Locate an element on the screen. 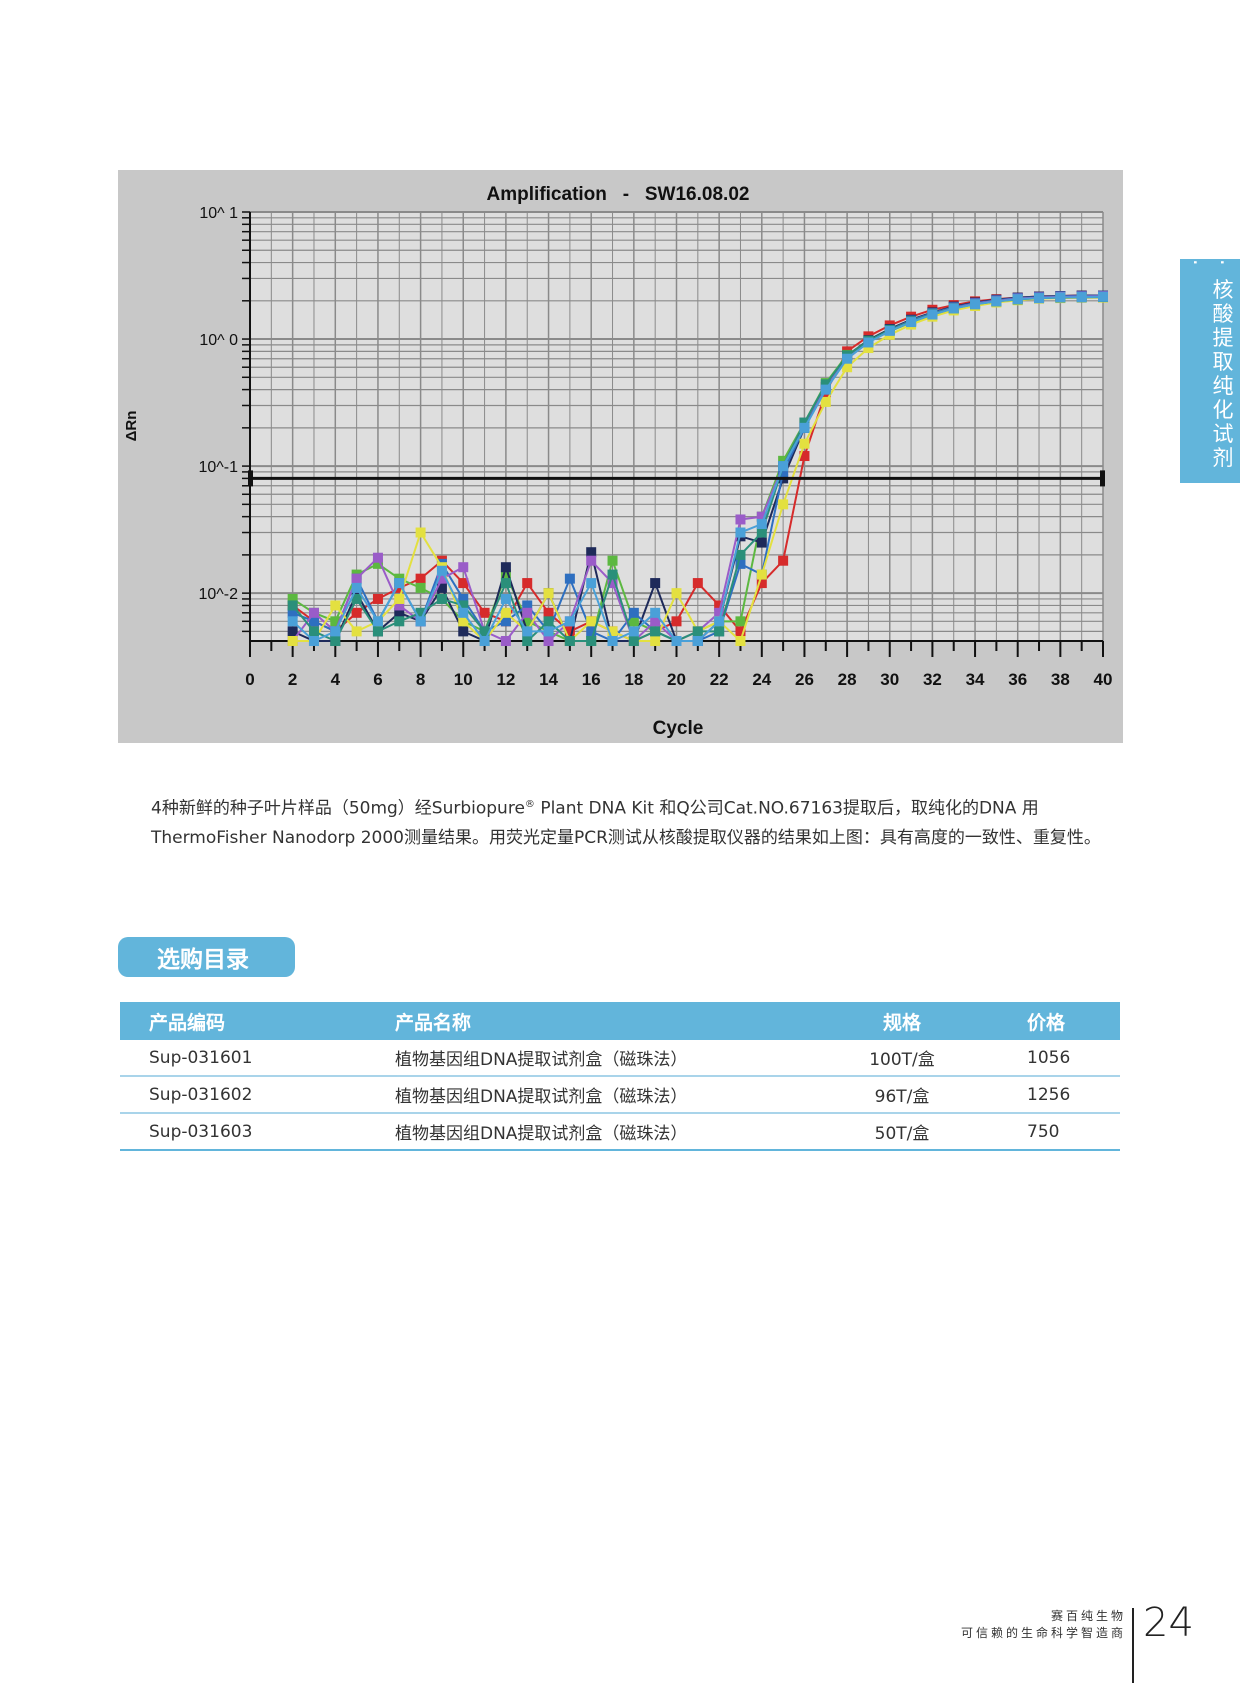 The height and width of the screenshot is (1683, 1240). header-code: 产品编码 is located at coordinates (257, 1021).